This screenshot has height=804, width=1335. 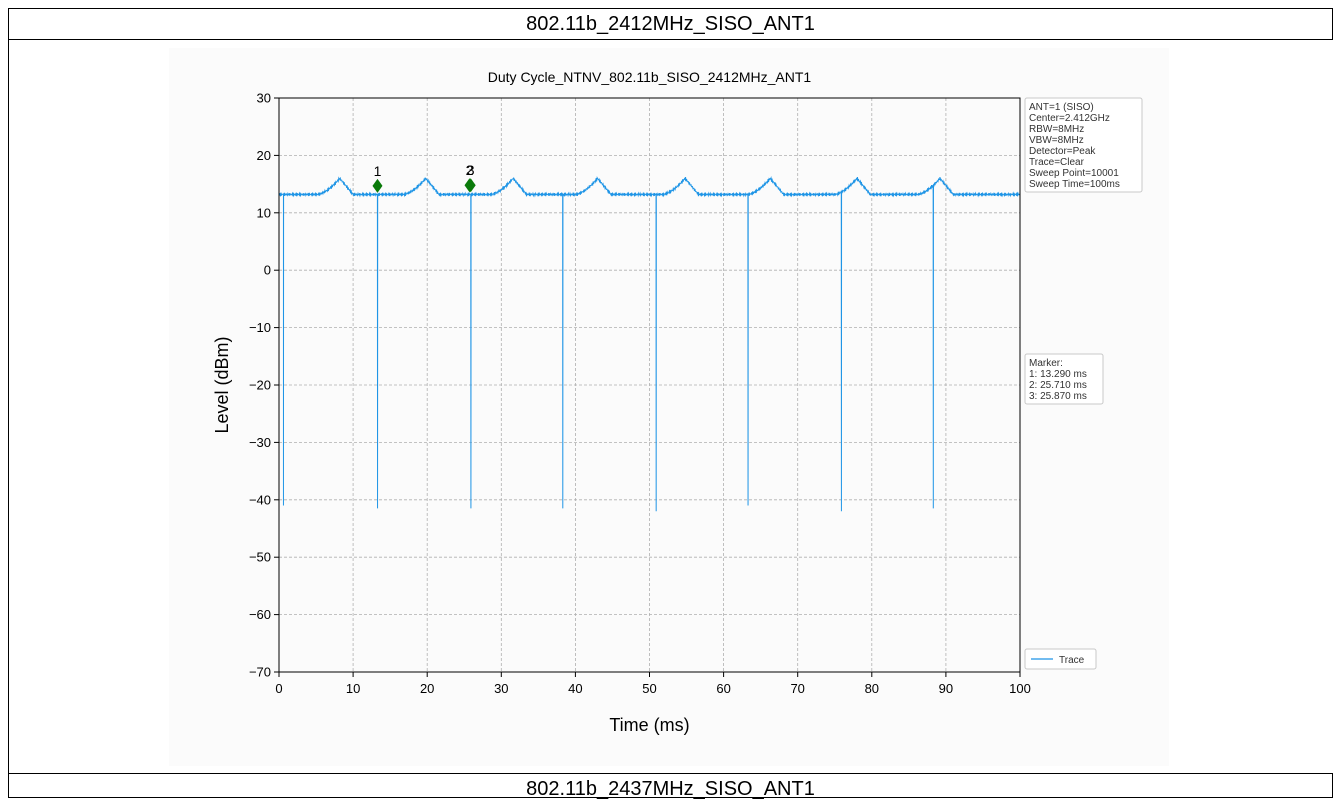 What do you see at coordinates (278, 688) in the screenshot?
I see `x-tick-label: 0` at bounding box center [278, 688].